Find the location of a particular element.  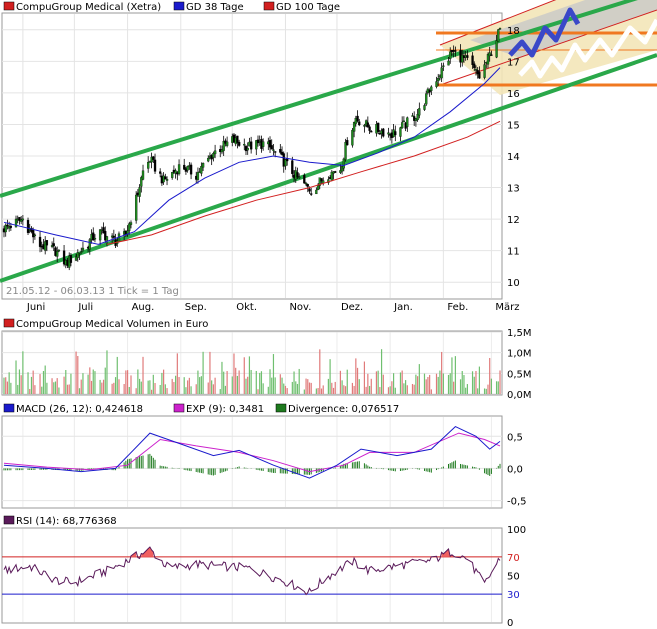

exp-line is located at coordinates (252, 452).